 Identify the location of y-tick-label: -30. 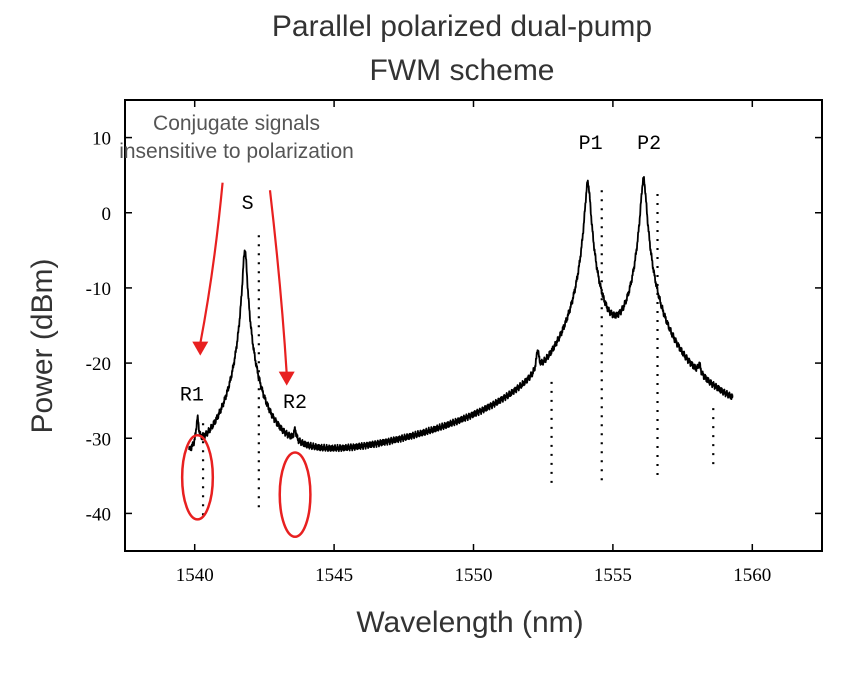
(98, 439).